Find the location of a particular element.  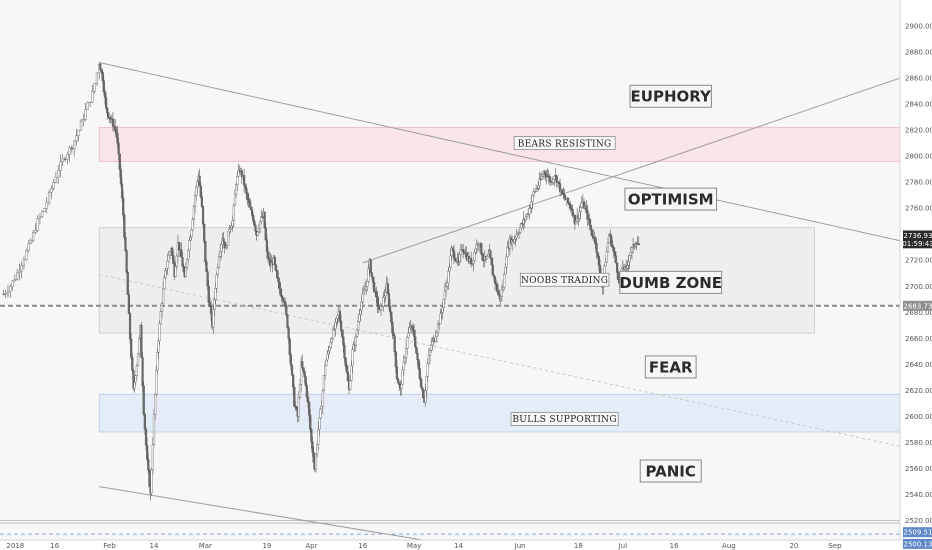

price-axis-panel is located at coordinates (916, 275).